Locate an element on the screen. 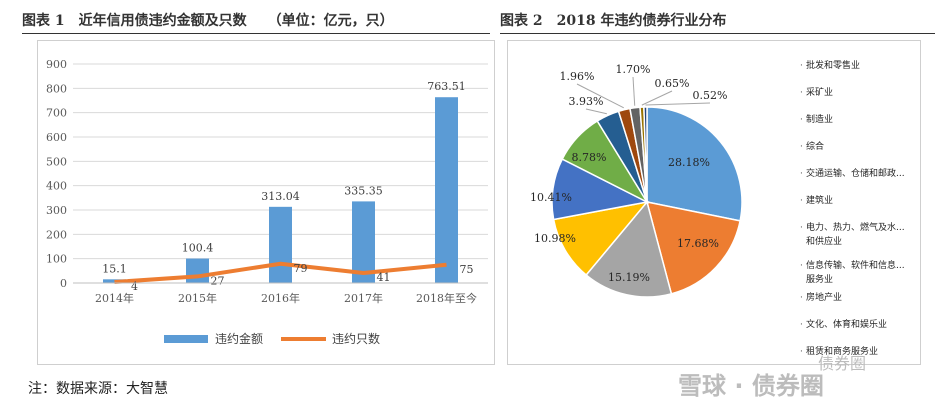  slice-data-label: 10.98% is located at coordinates (555, 238).